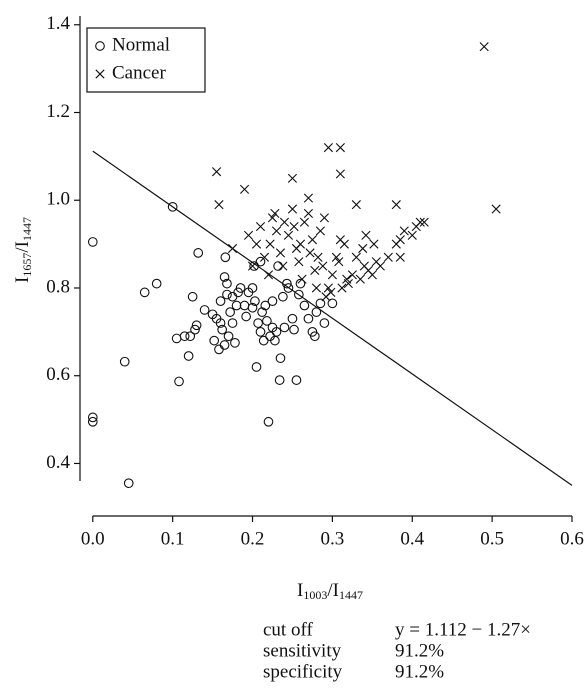 The image size is (588, 693). What do you see at coordinates (93, 538) in the screenshot?
I see `x-tick-label: 0.0` at bounding box center [93, 538].